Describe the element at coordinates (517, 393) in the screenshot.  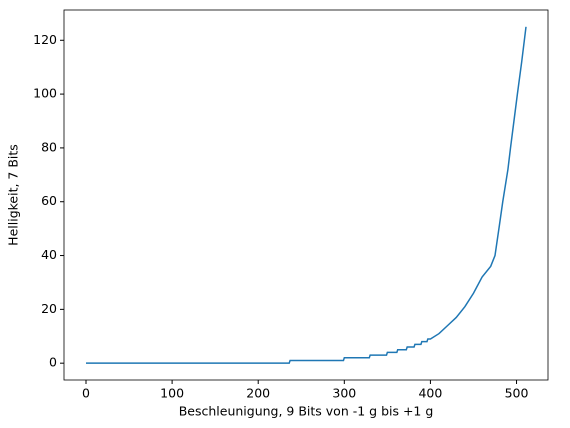
I see `x-tick-label: 500` at that location.